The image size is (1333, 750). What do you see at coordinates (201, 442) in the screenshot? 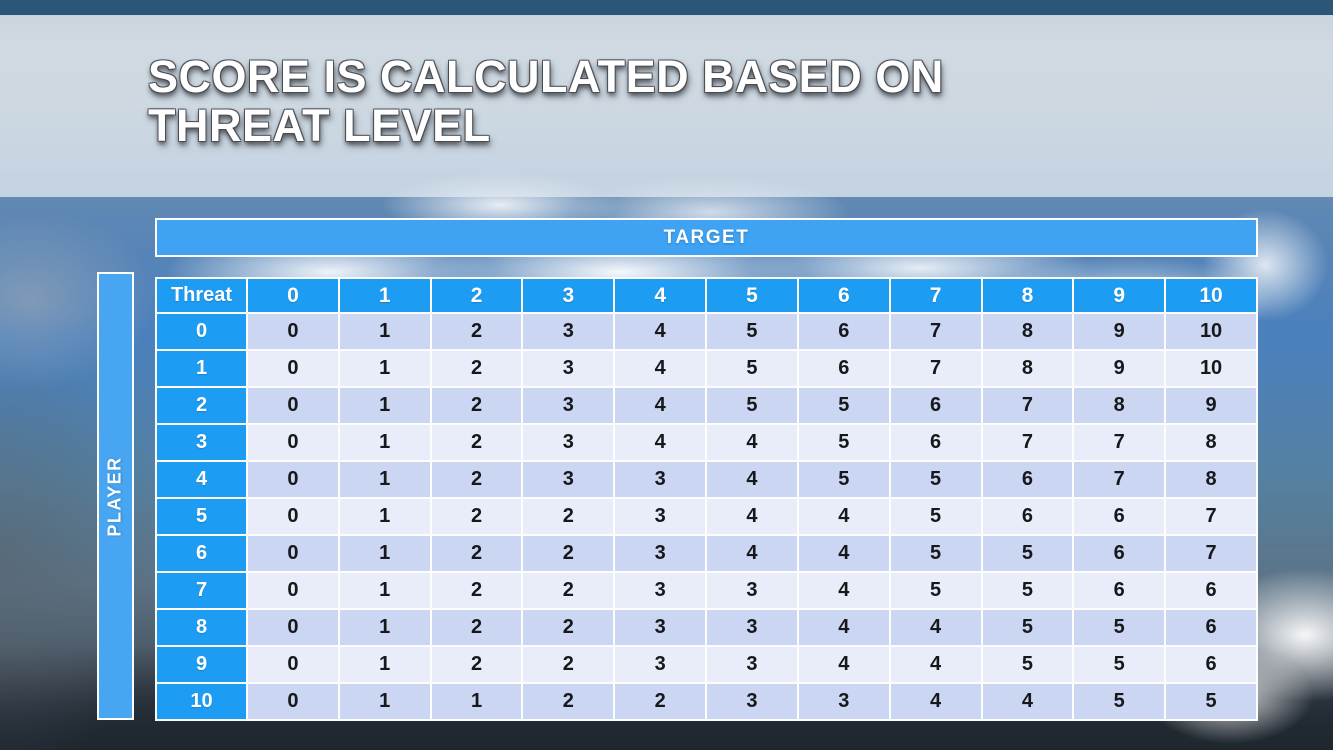
I see `threat-row-header: 3` at bounding box center [201, 442].